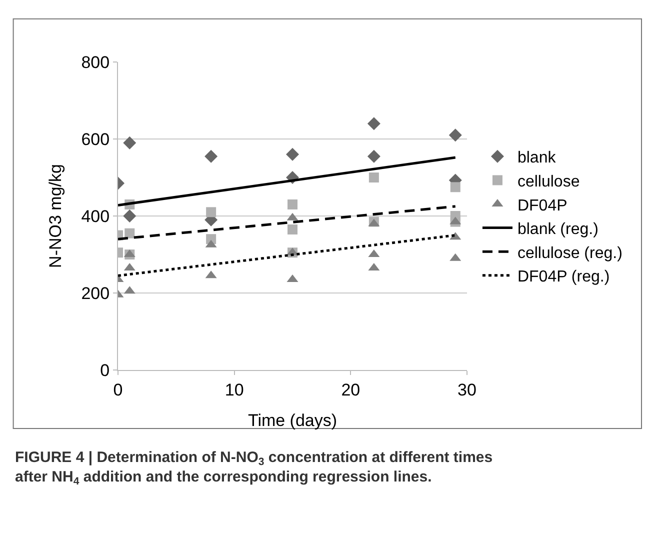  What do you see at coordinates (95, 139) in the screenshot?
I see `y-tick-label: 600` at bounding box center [95, 139].